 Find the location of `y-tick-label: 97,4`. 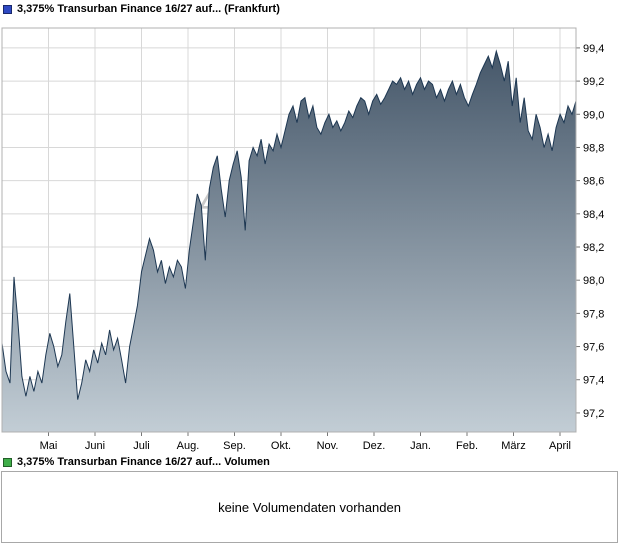

y-tick-label: 97,4 is located at coordinates (593, 381).